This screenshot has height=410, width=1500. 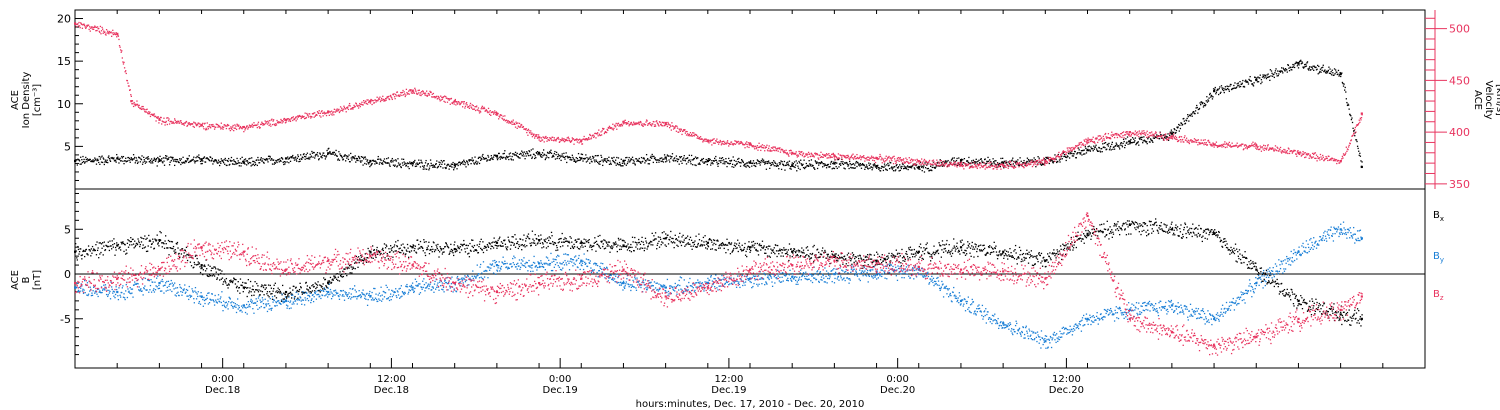 What do you see at coordinates (897, 390) in the screenshot?
I see `x-tick-date-4: Dec.20` at bounding box center [897, 390].